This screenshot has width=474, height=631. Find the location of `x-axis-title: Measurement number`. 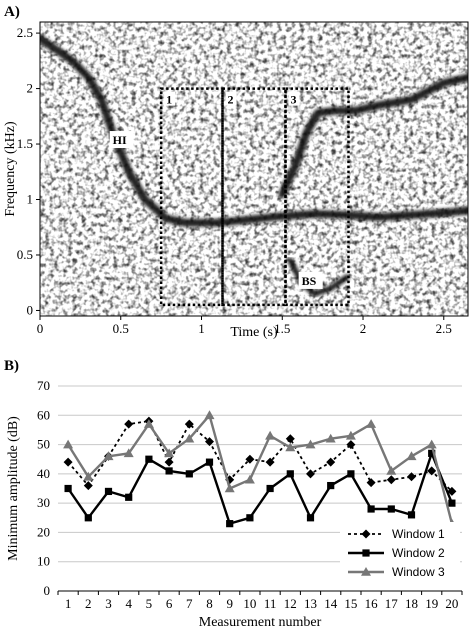

x-axis-title: Measurement number is located at coordinates (260, 622).